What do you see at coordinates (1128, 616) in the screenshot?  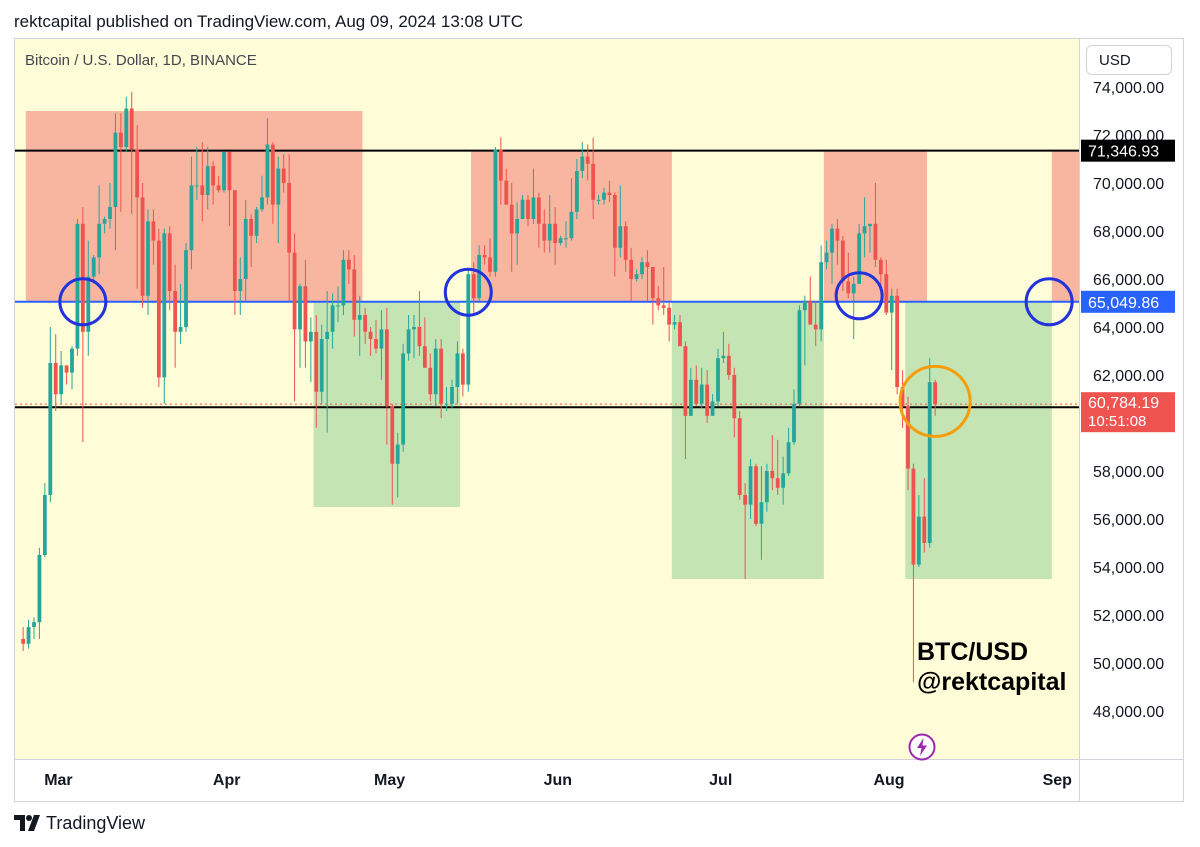 I see `y-tick-label: 52,000.00` at bounding box center [1128, 616].